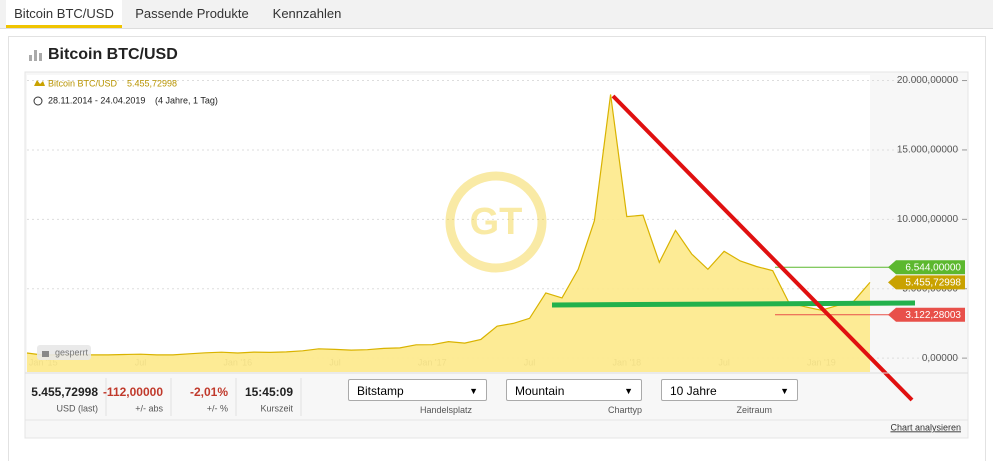 This screenshot has height=461, width=993. What do you see at coordinates (209, 392) in the screenshot?
I see `stat-value: -2,01%` at bounding box center [209, 392].